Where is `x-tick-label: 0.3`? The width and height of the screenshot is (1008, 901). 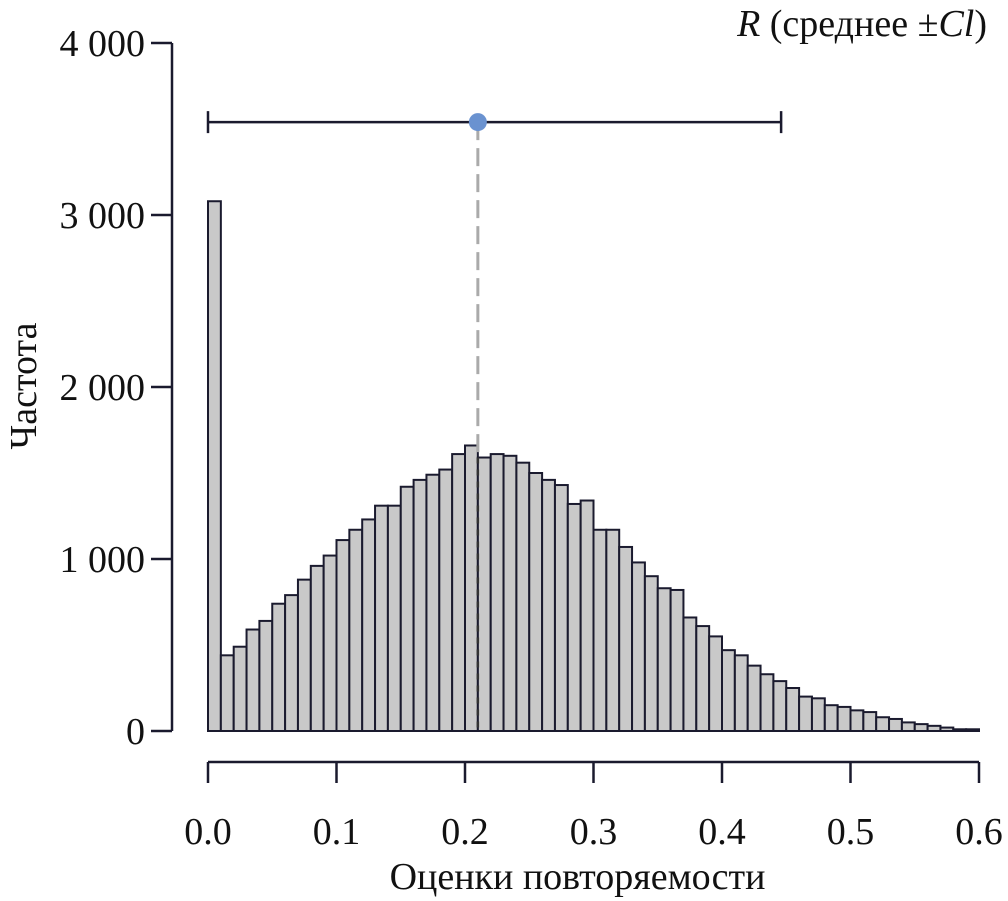 x-tick-label: 0.3 is located at coordinates (594, 832).